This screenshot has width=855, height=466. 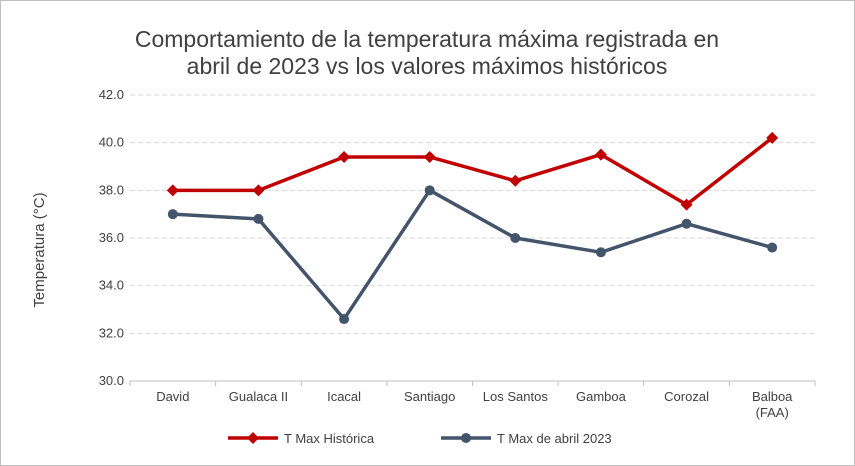 I want to click on y-tick-label: 40.0, so click(x=111, y=142).